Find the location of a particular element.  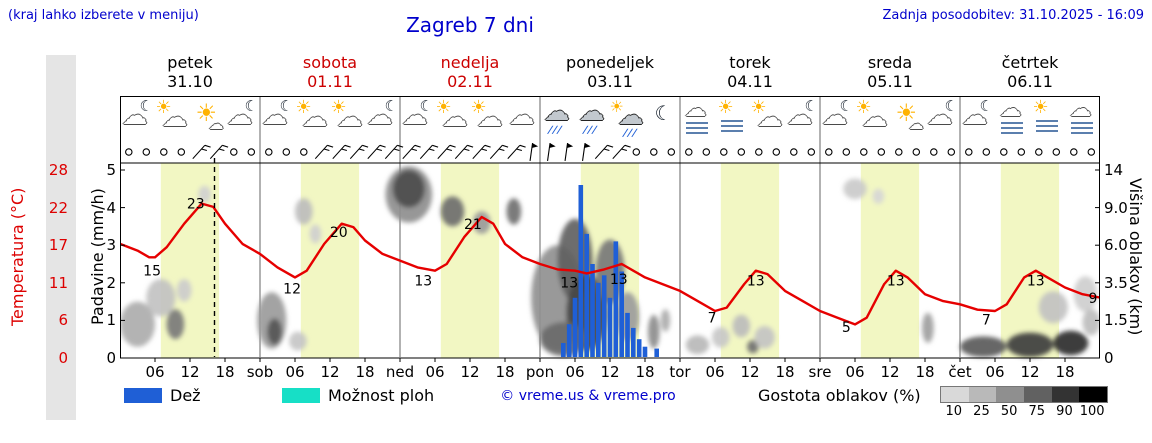

day-header-petek: petek 31.10 is located at coordinates (190, 72).